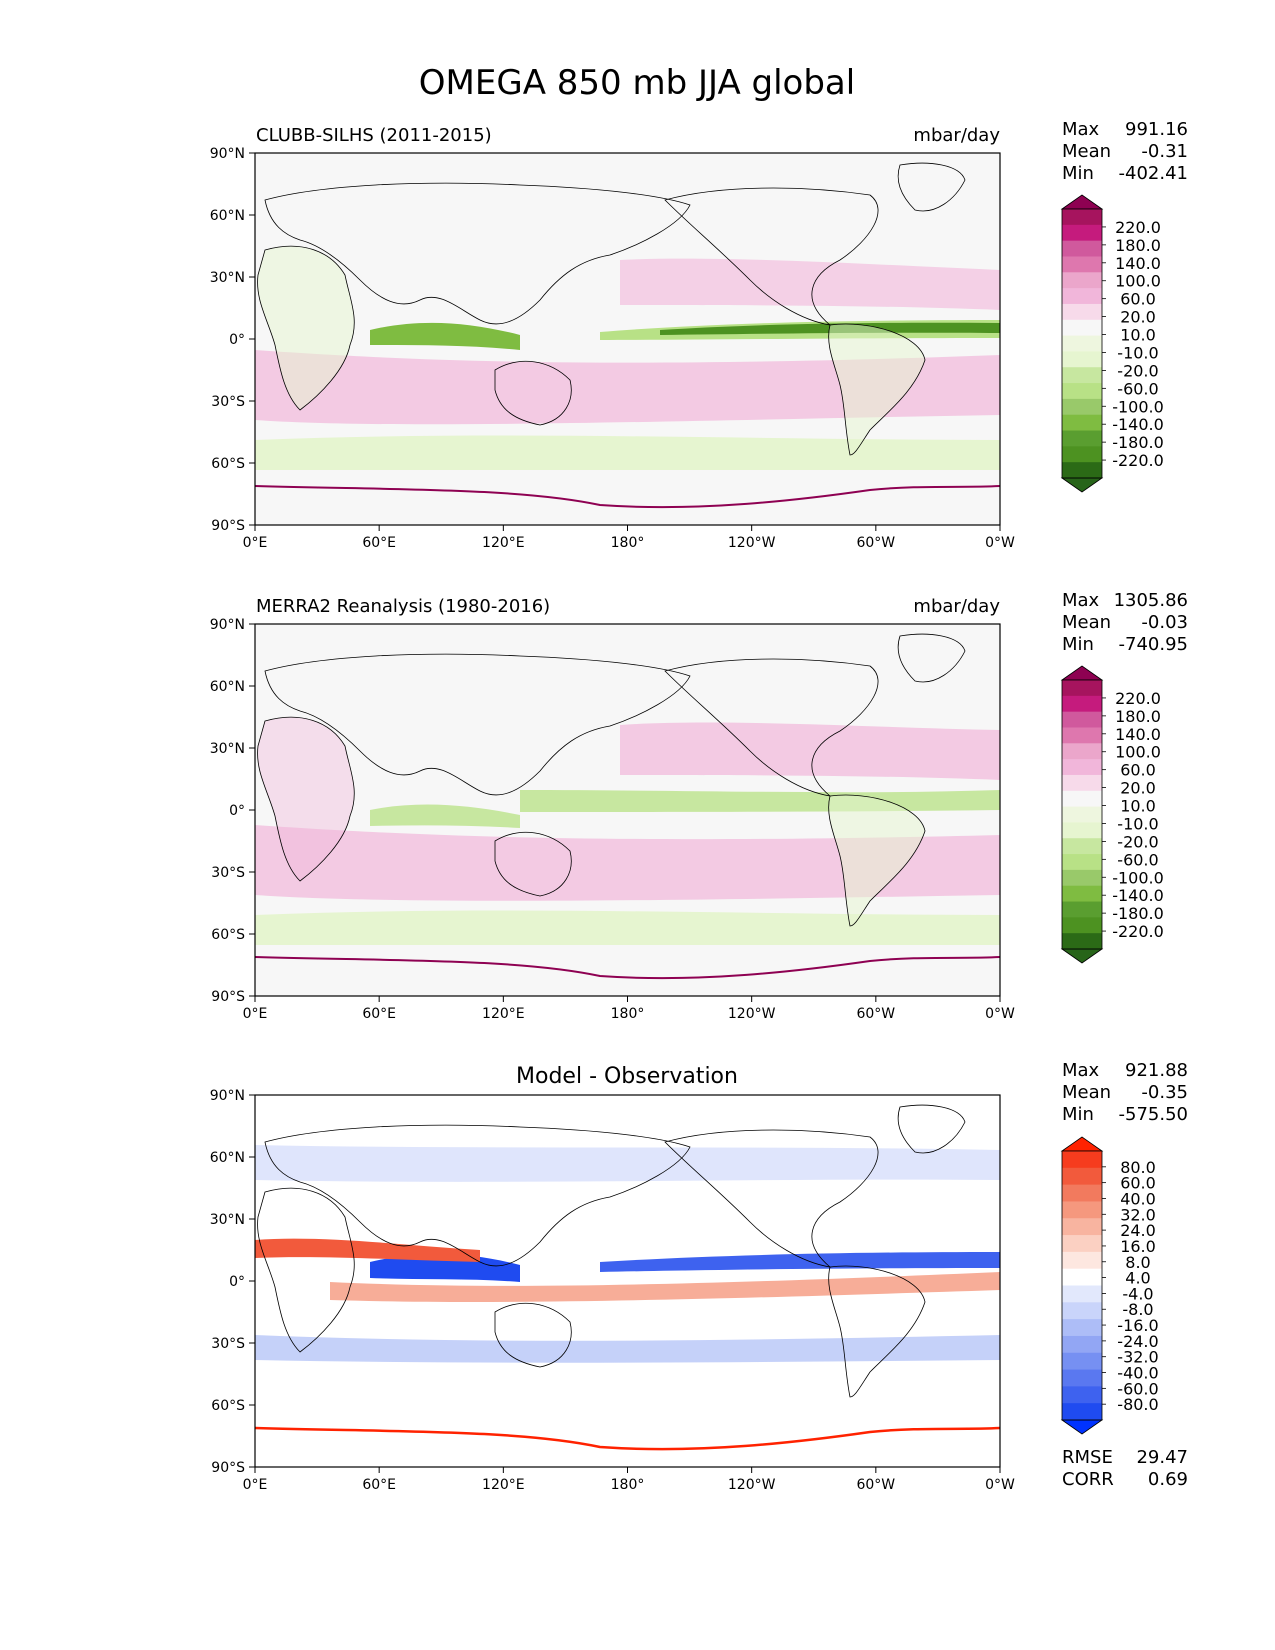 The height and width of the screenshot is (1650, 1275). I want to click on north-subtropic-pink, so click(810, 751).